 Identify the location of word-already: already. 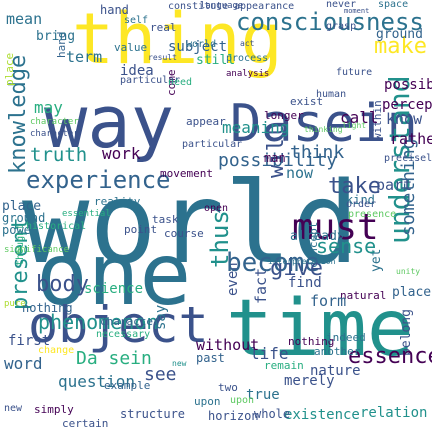
(317, 236).